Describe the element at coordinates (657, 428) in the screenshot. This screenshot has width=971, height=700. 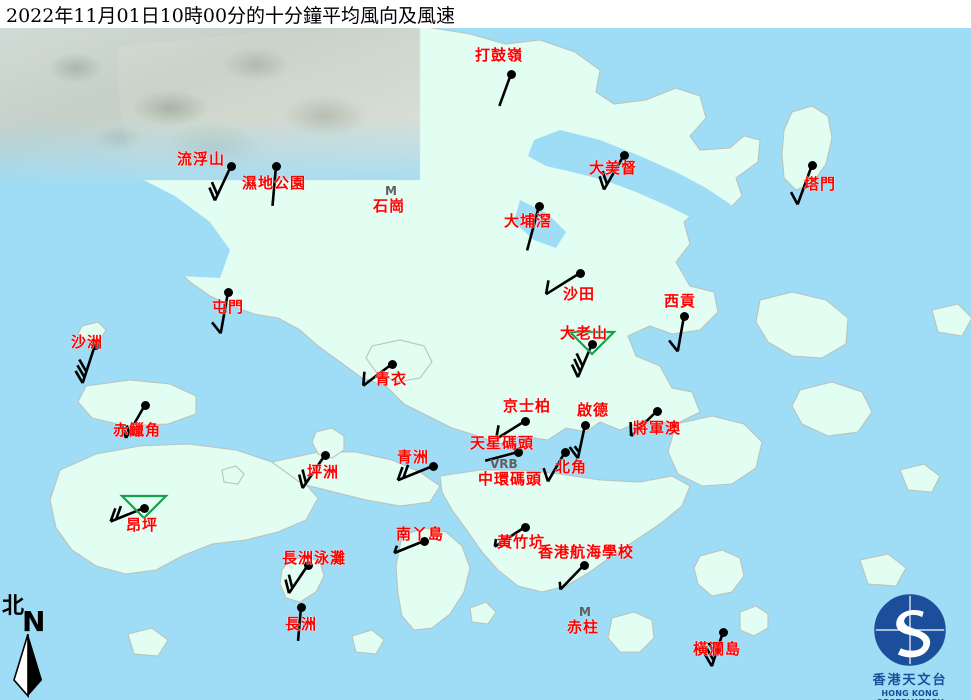
I see `station-name-label: 將軍澳` at that location.